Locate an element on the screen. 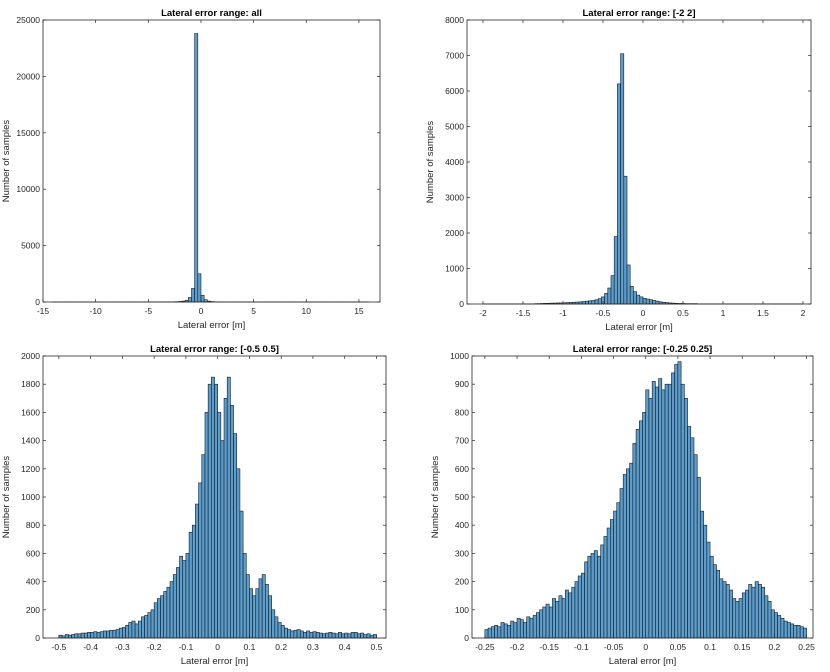 Image resolution: width=830 pixels, height=672 pixels. y-tick-label: 10000 is located at coordinates (28, 189).